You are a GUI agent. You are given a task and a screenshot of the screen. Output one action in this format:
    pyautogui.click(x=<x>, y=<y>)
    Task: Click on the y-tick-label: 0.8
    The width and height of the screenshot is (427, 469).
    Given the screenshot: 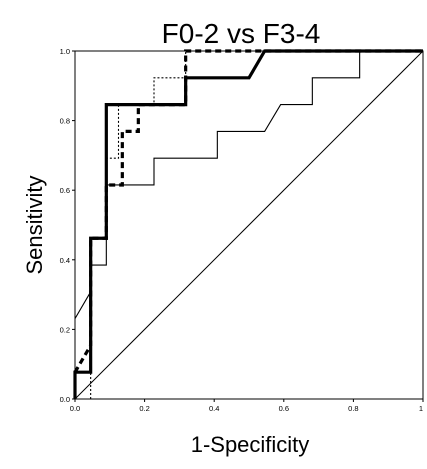 What is the action you would take?
    pyautogui.click(x=65, y=121)
    